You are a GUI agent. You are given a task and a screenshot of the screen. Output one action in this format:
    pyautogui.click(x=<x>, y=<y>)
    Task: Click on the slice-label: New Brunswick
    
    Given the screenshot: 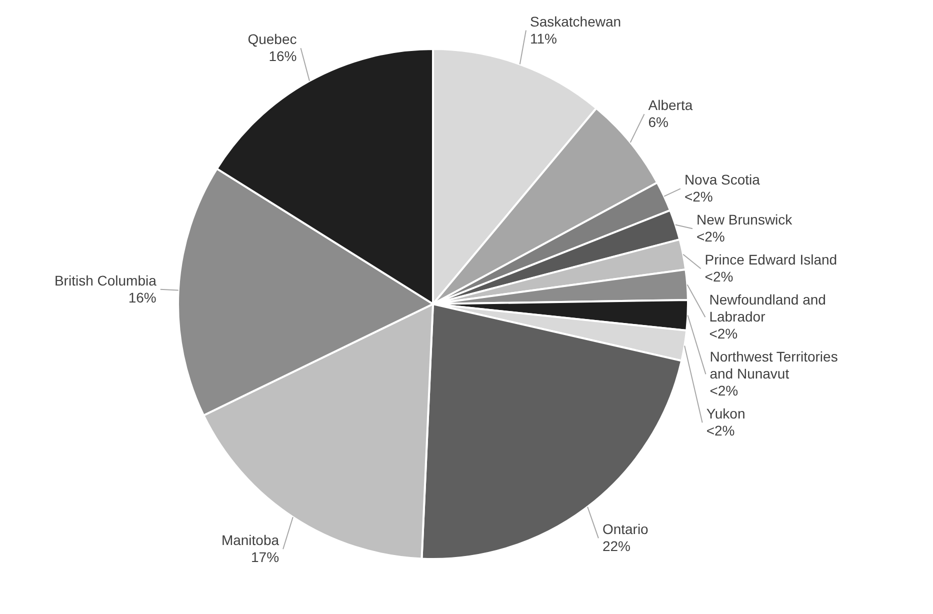 What is the action you would take?
    pyautogui.click(x=745, y=220)
    